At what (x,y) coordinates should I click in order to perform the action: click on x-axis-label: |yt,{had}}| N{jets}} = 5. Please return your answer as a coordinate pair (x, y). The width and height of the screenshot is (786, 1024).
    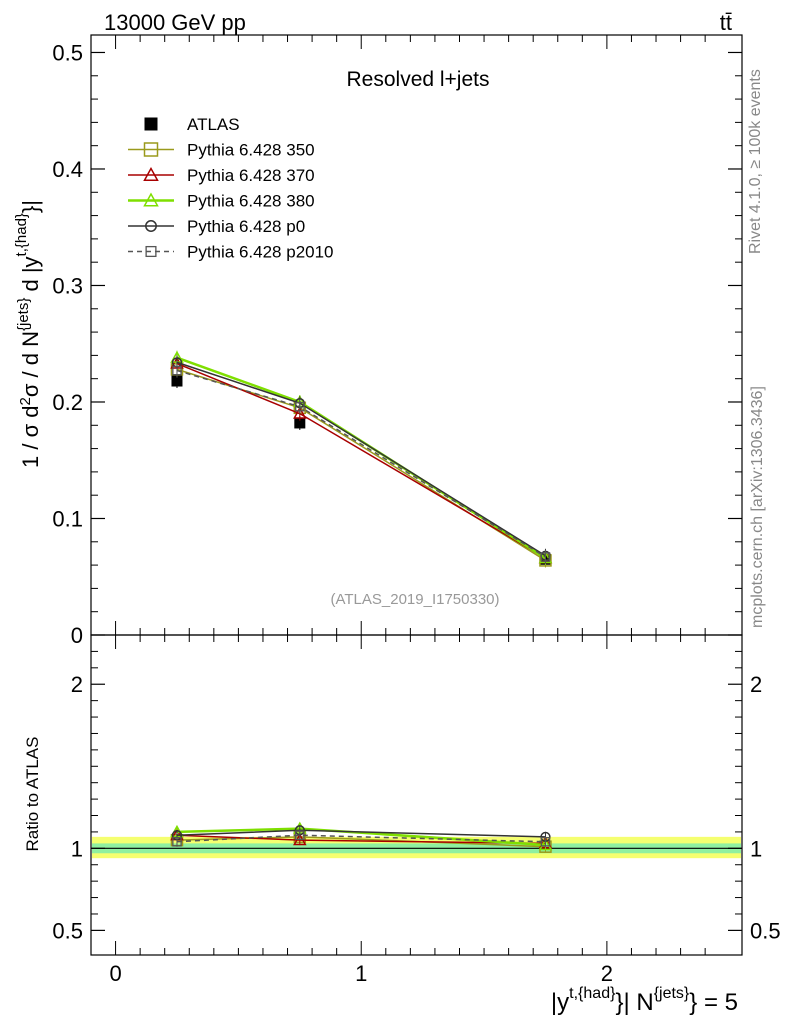
    Looking at the image, I should click on (644, 1000).